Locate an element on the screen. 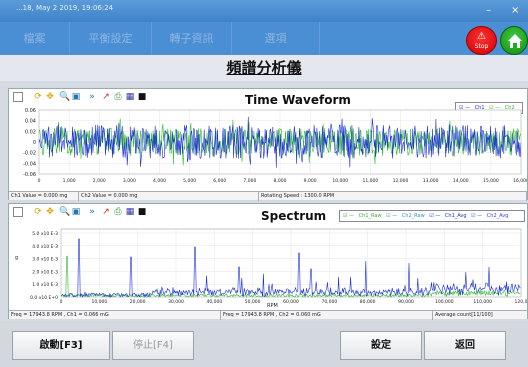 The height and width of the screenshot is (367, 528). spectrum-ch1-readout: Freq = 17943.8 RPM , Ch1 = 0.066 mG is located at coordinates (115, 315).